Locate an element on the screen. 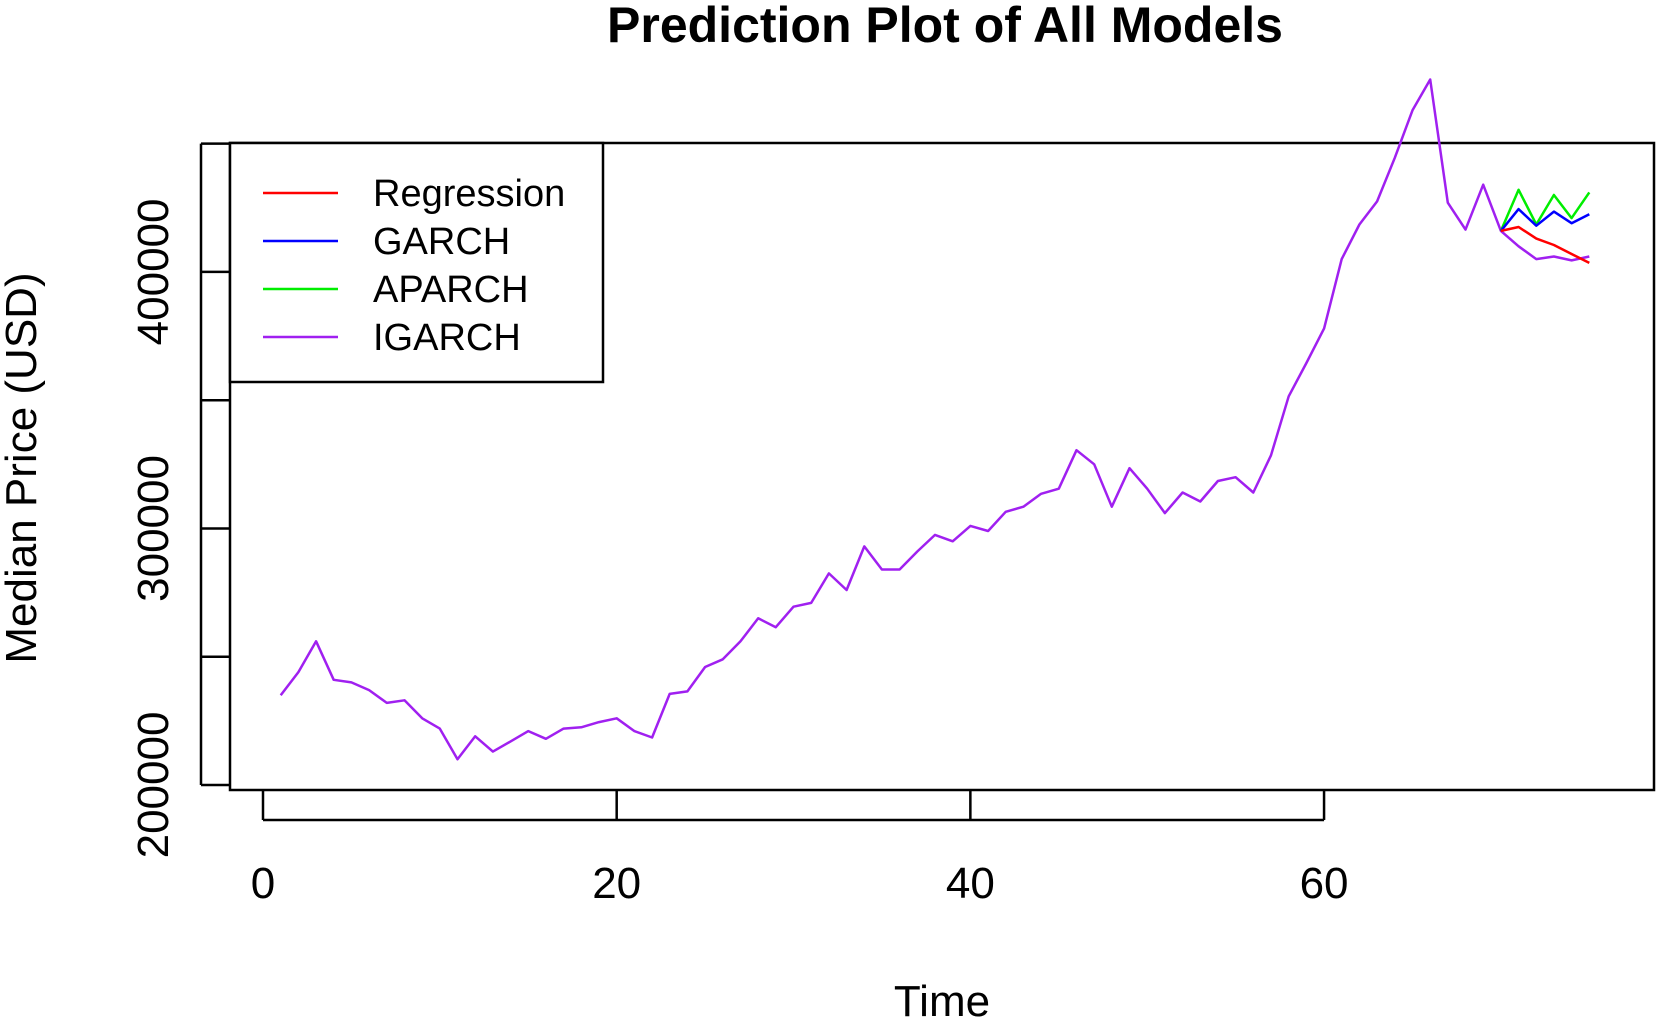 This screenshot has width=1659, height=1020. legend-label-garch: GARCH is located at coordinates (441, 242).